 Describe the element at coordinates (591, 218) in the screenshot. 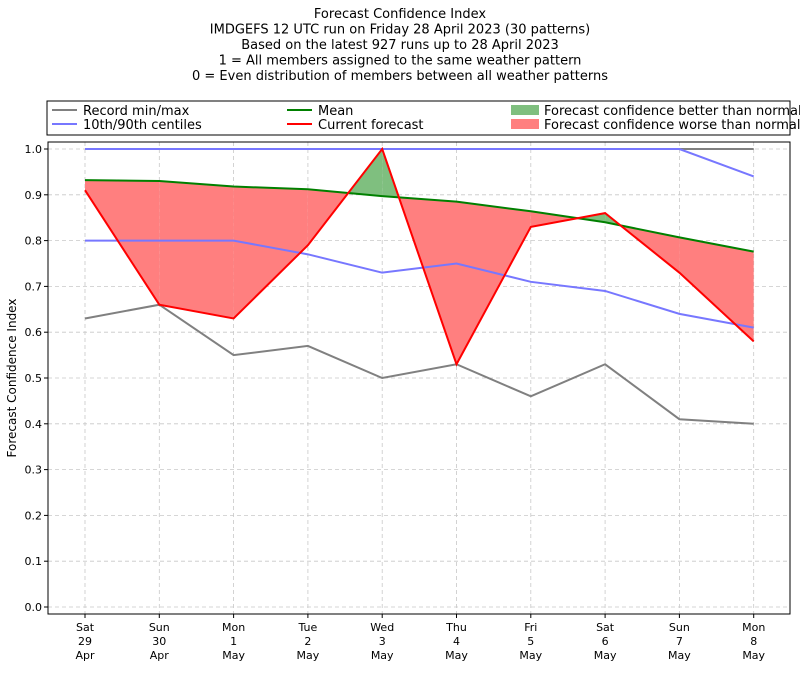

I see `fill-better-than-normal` at that location.